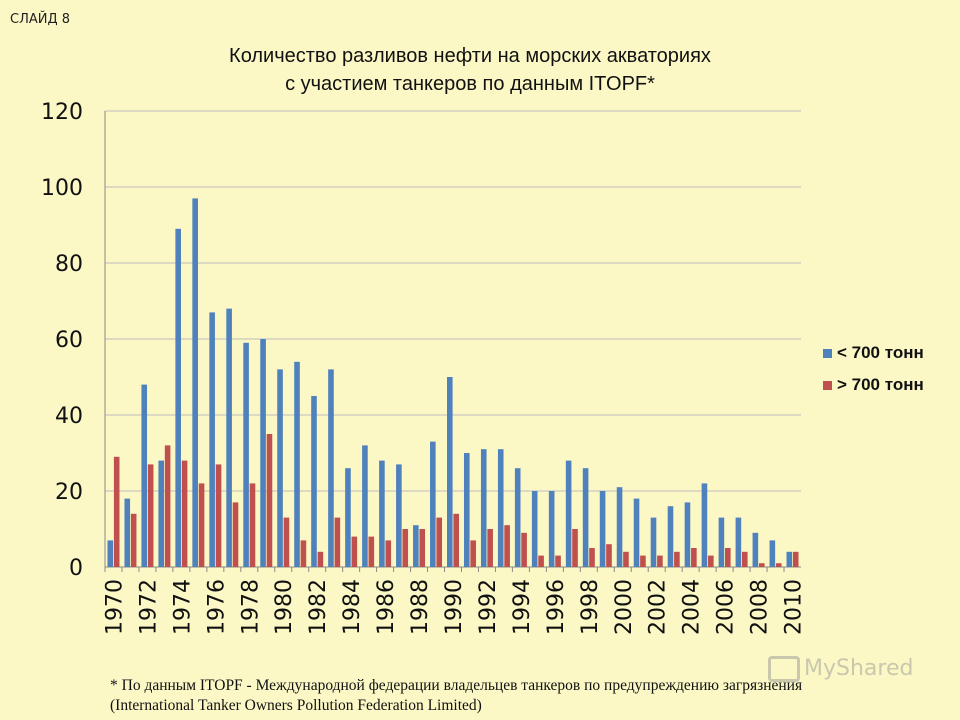 The height and width of the screenshot is (720, 960). I want to click on y-tick-label: 120, so click(62, 112).